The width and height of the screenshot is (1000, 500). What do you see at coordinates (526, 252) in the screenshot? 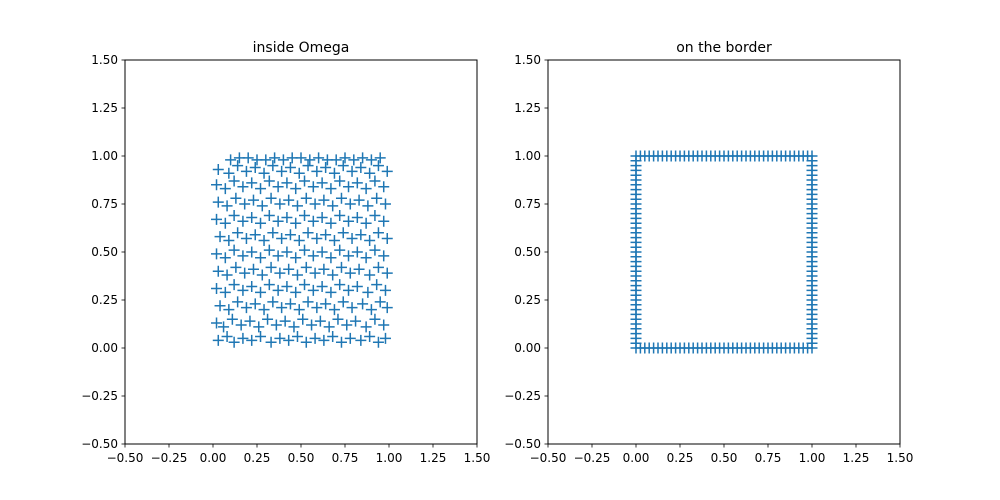
I see `y-axis: −0.50 −0.25 0.00 0.25 0.50 0.75 1.00 1.25 1.50` at bounding box center [526, 252].